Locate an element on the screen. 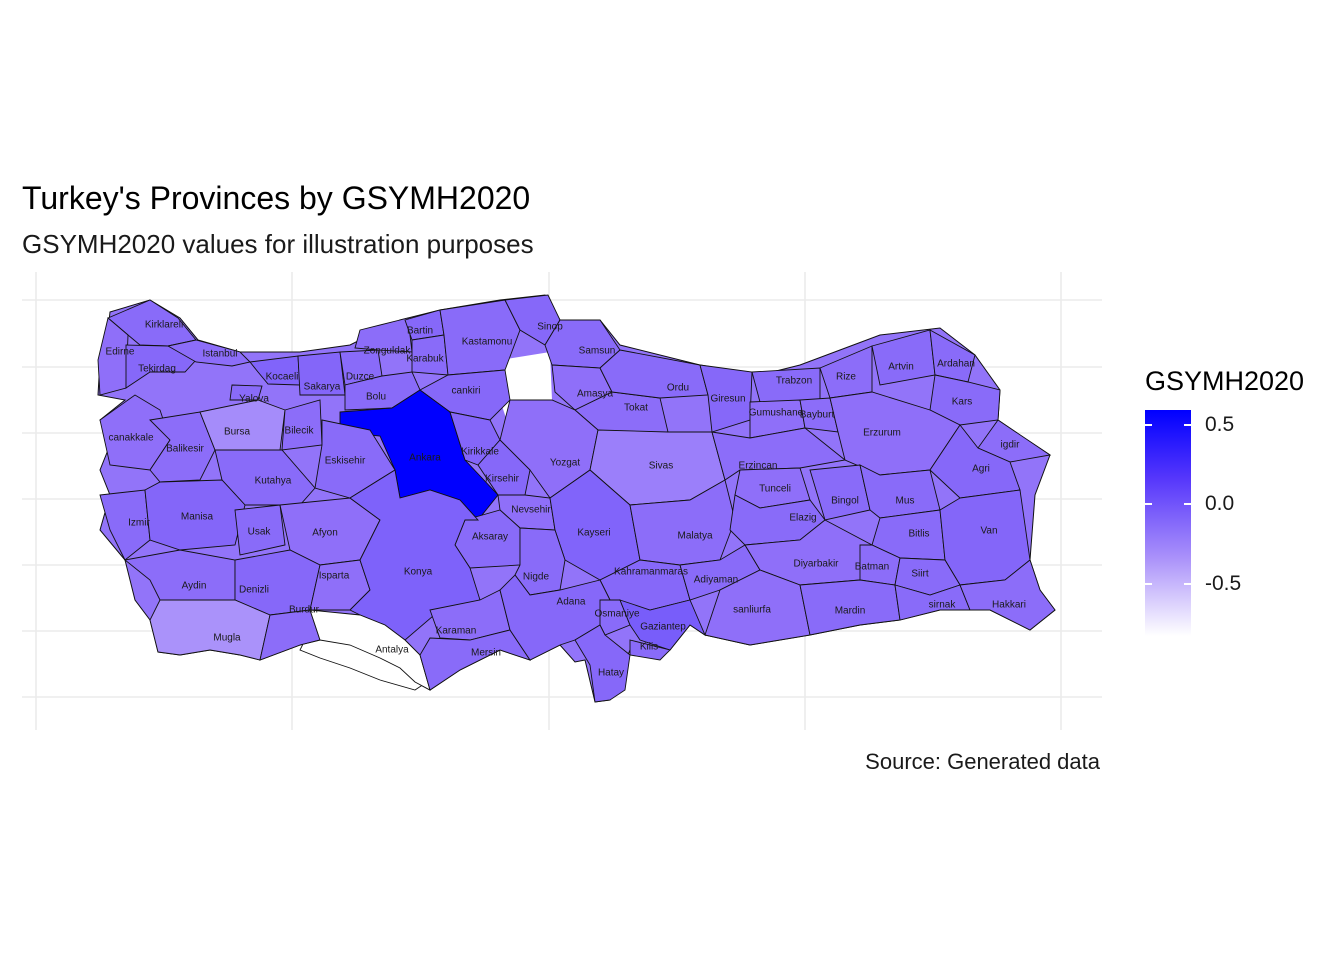 Image resolution: width=1344 pixels, height=960 pixels. province-label: Tunceli is located at coordinates (775, 489).